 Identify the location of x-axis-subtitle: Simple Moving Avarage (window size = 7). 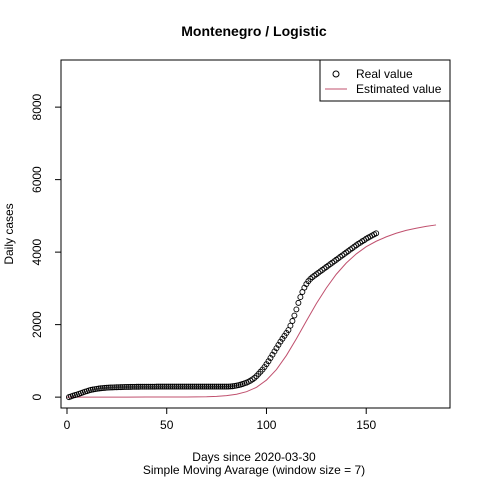
(254, 470).